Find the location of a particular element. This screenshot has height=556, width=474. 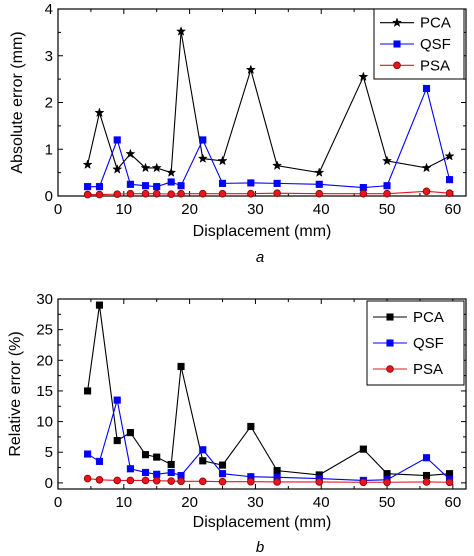

x-tick-label: 50 is located at coordinates (387, 209).